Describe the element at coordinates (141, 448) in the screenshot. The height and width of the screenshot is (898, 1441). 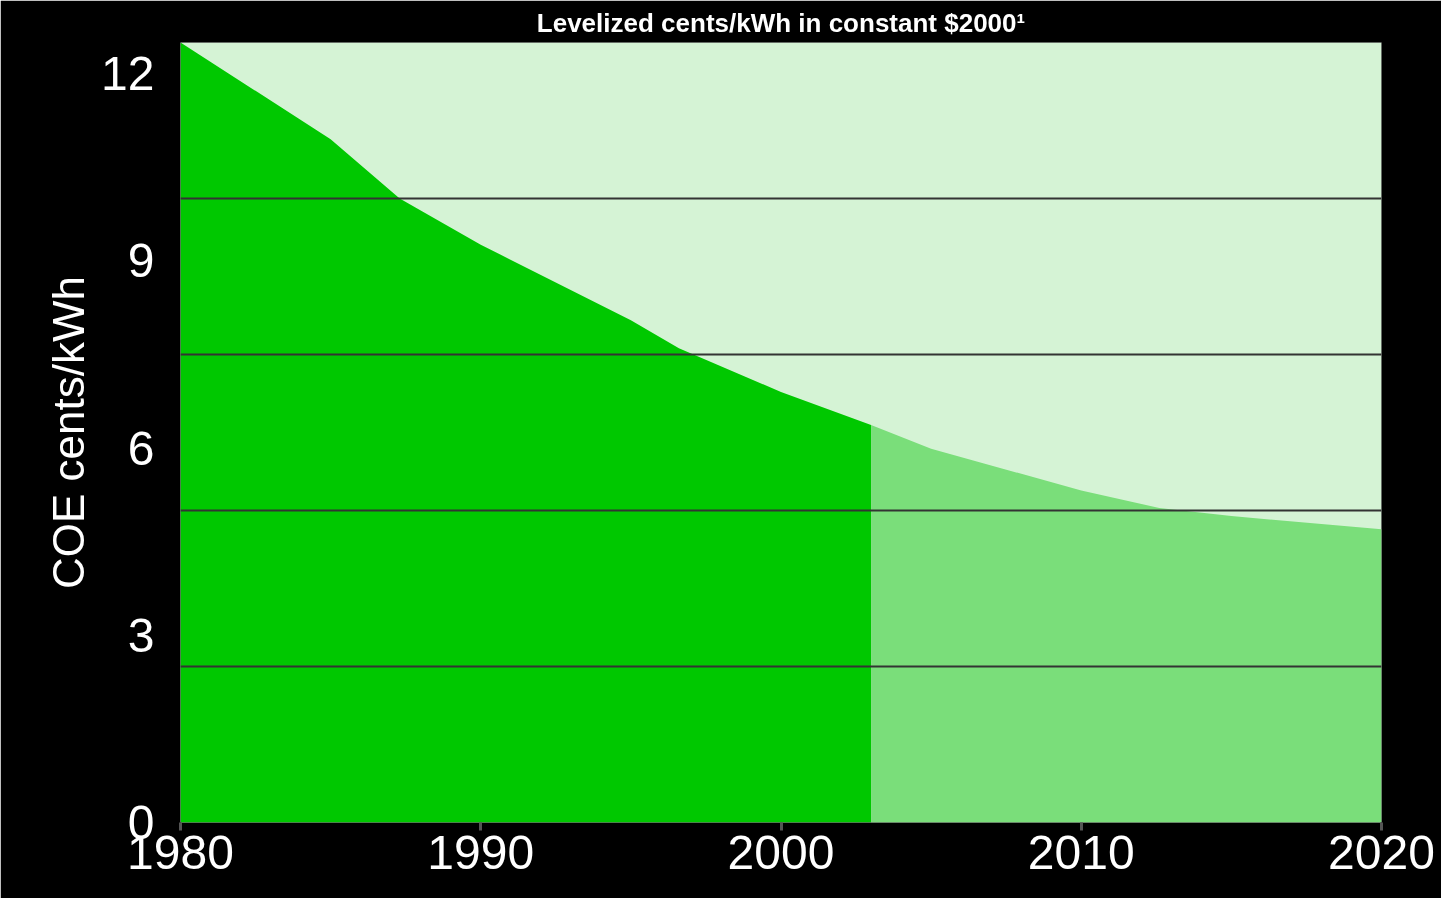
I see `y-tick-label: 6` at that location.